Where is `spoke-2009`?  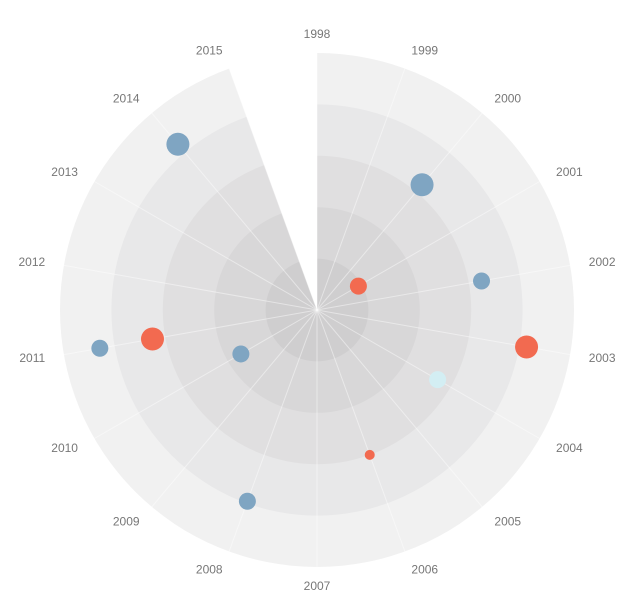
spoke-2009 is located at coordinates (234, 408).